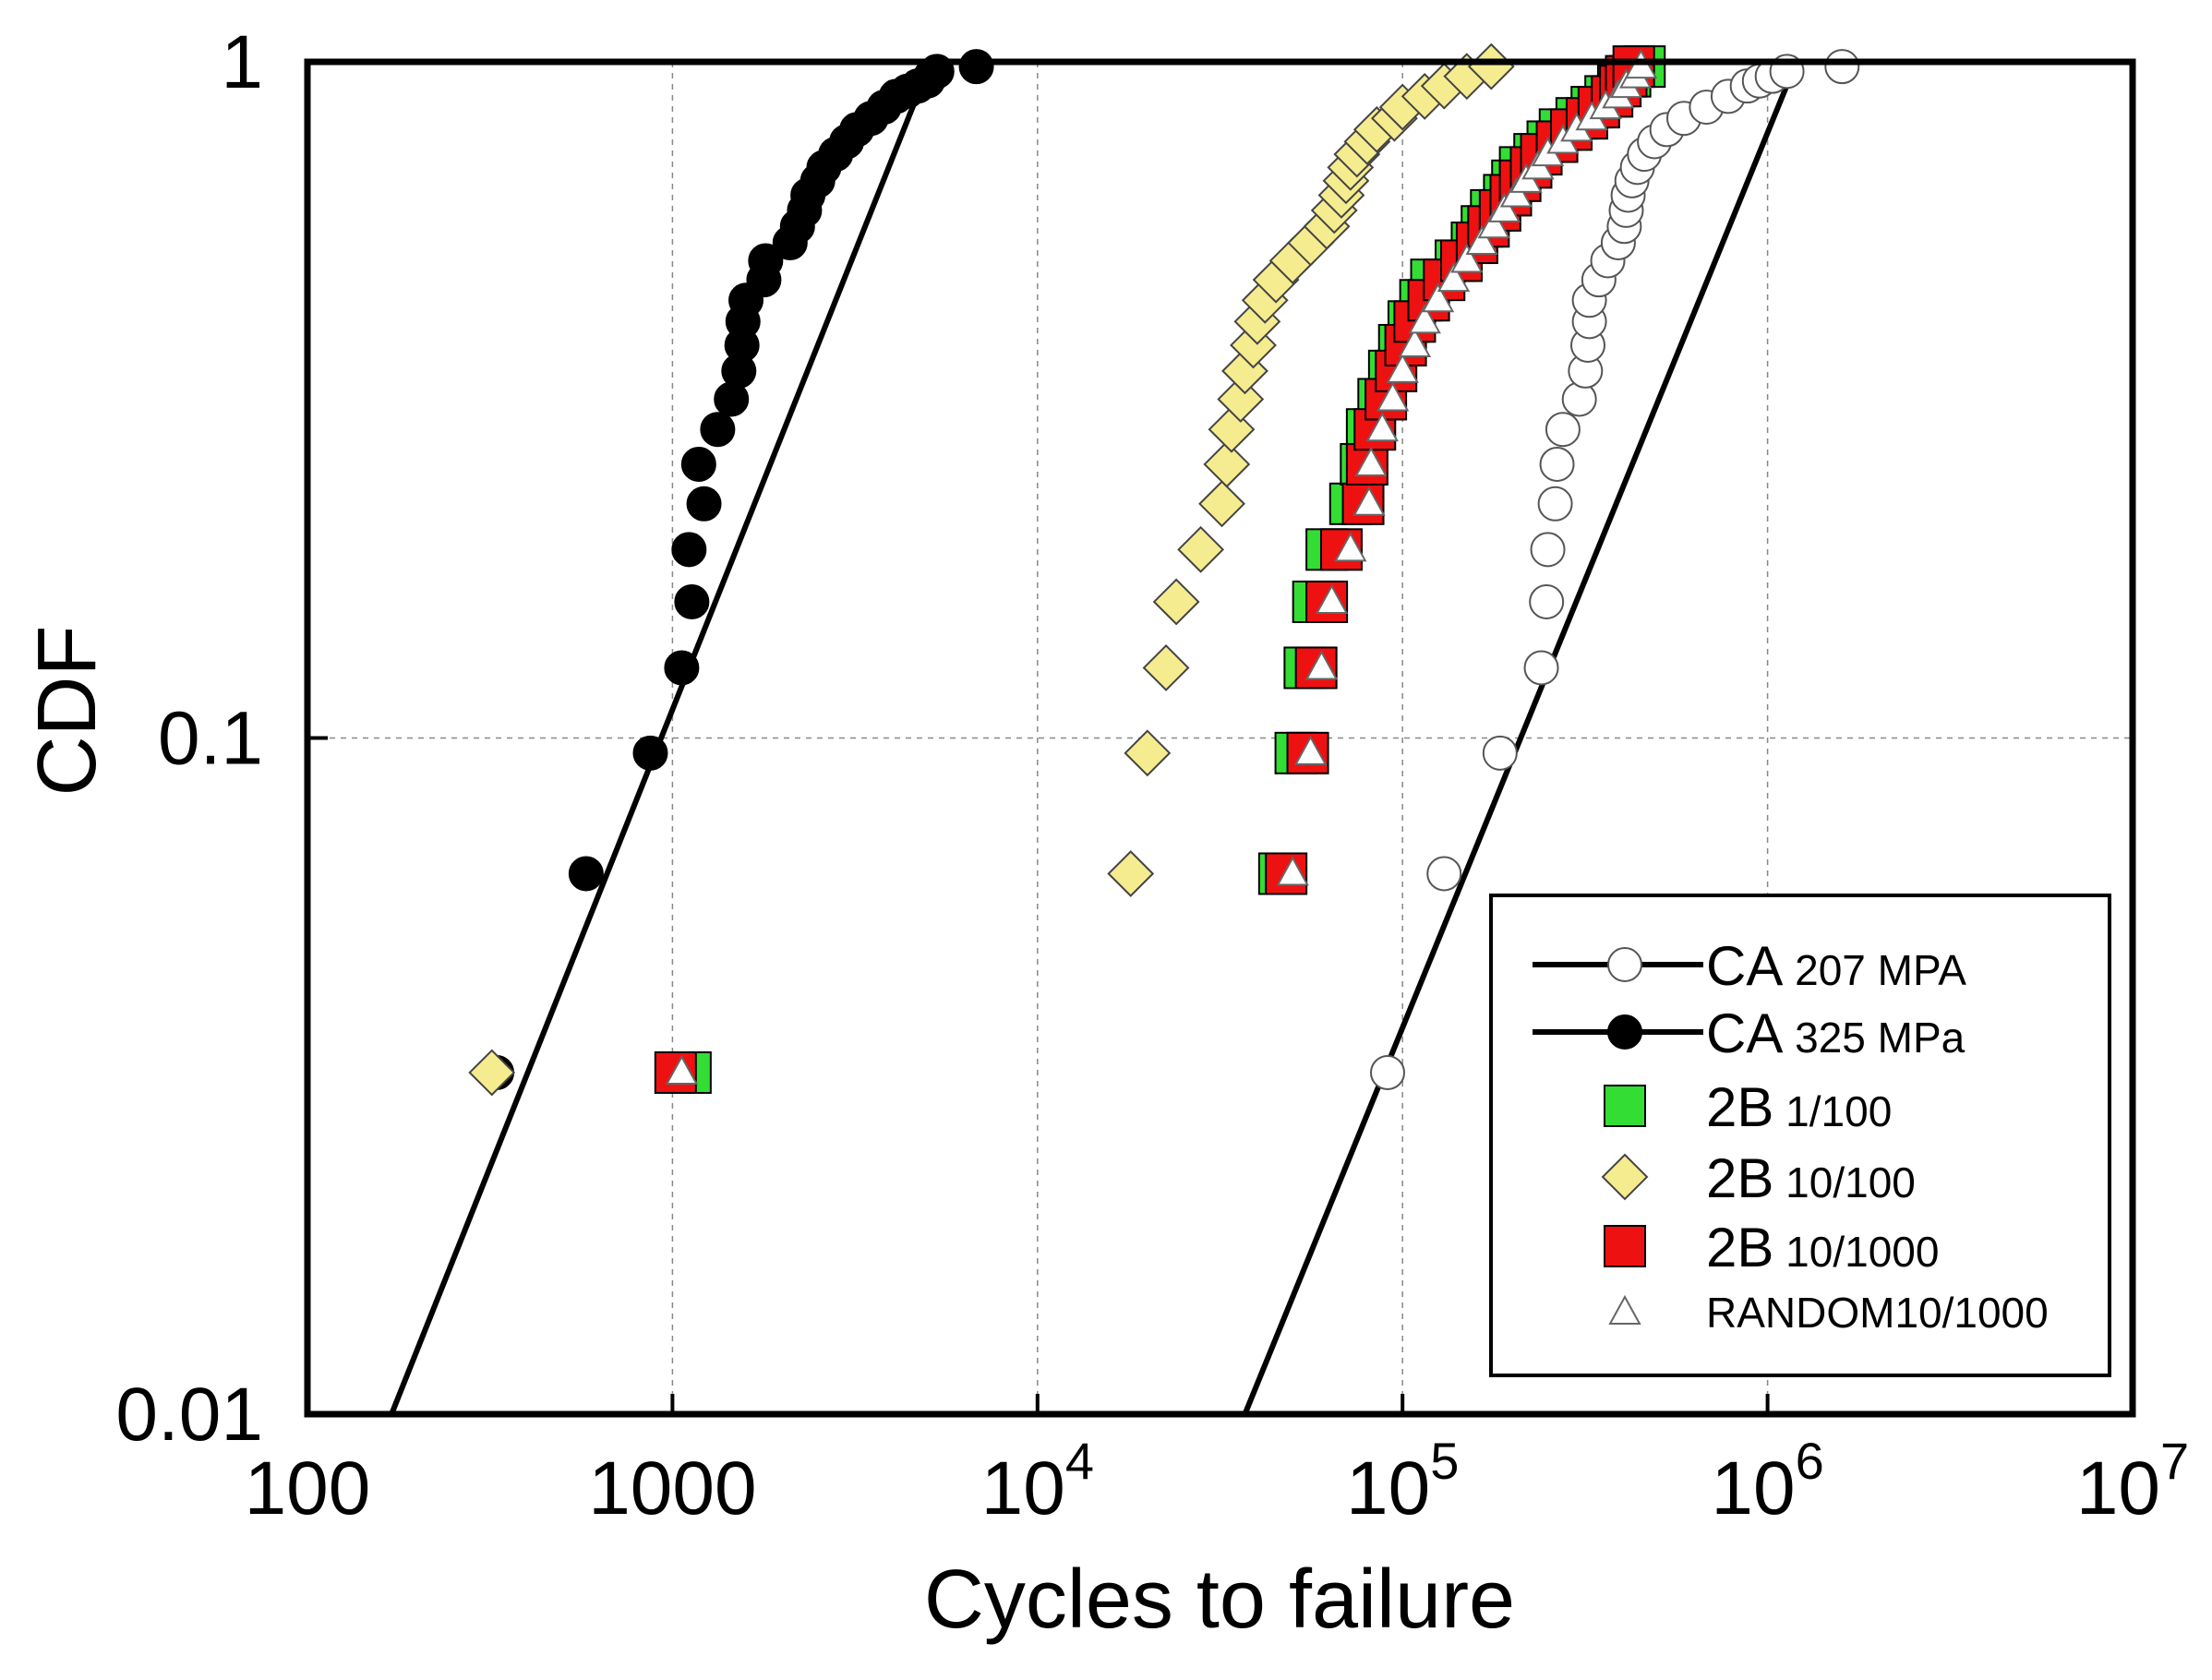 Image resolution: width=2212 pixels, height=1680 pixels. What do you see at coordinates (1217, 1462) in the screenshot?
I see `x-axis-ticks: 100 1000 10⁴ 10⁵ 10⁶ 10⁷` at bounding box center [1217, 1462].